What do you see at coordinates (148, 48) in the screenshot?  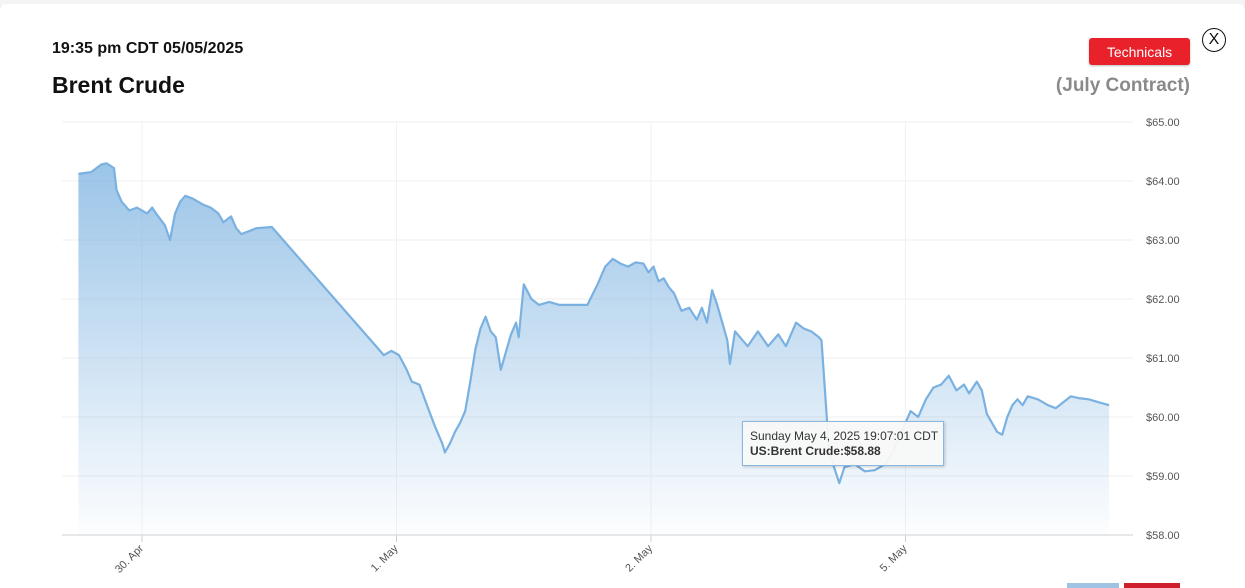 I see `timestamp: 19:35 pm CDT 05/05/2025` at bounding box center [148, 48].